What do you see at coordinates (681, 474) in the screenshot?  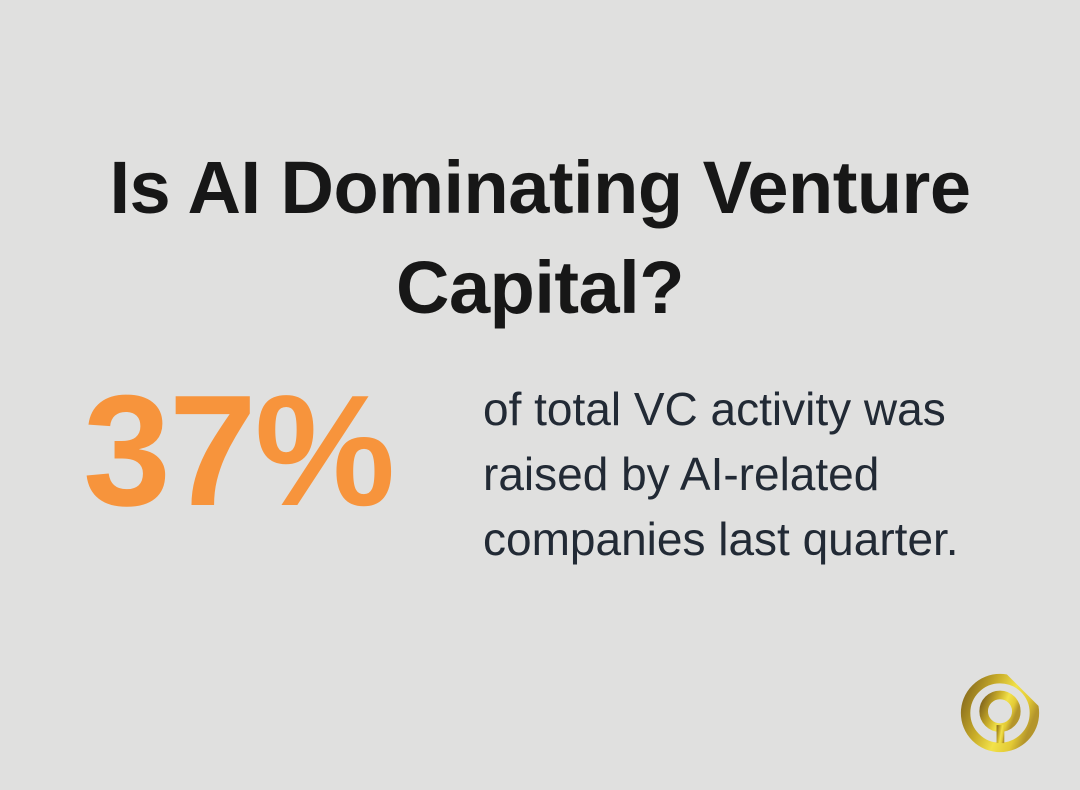 I see `stat-description-line-2: raised by AI-related` at bounding box center [681, 474].